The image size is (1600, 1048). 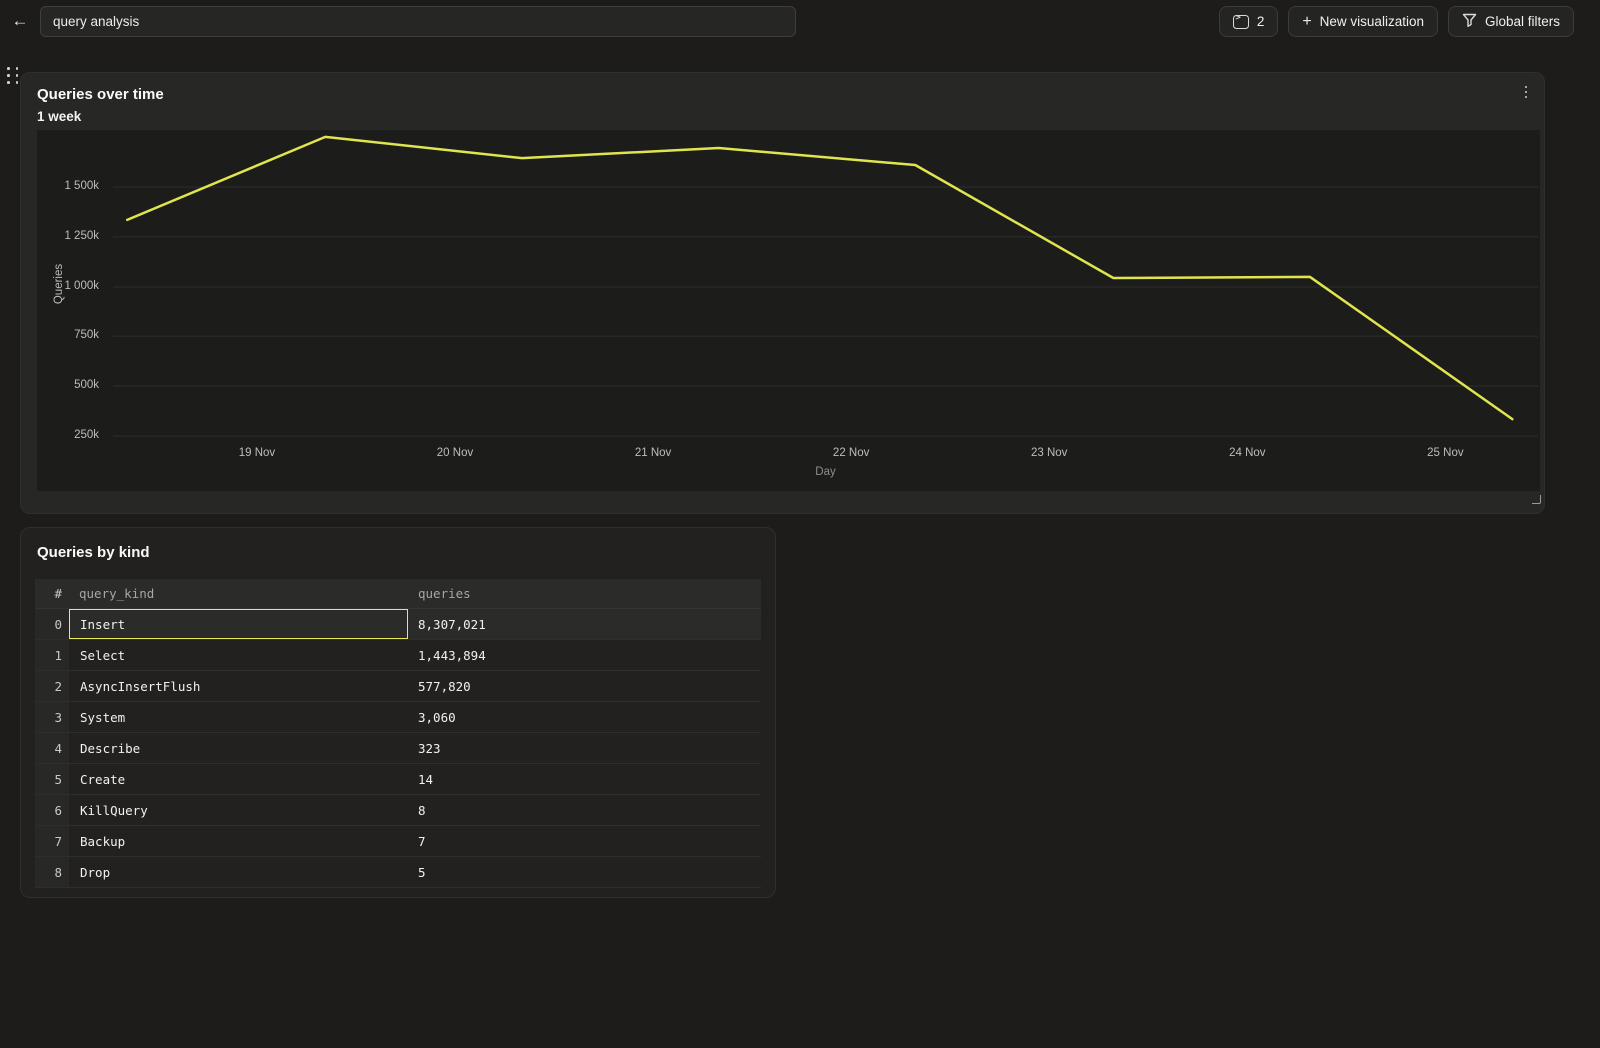 What do you see at coordinates (1049, 453) in the screenshot?
I see `x-axis-tick-label: 23 Nov` at bounding box center [1049, 453].